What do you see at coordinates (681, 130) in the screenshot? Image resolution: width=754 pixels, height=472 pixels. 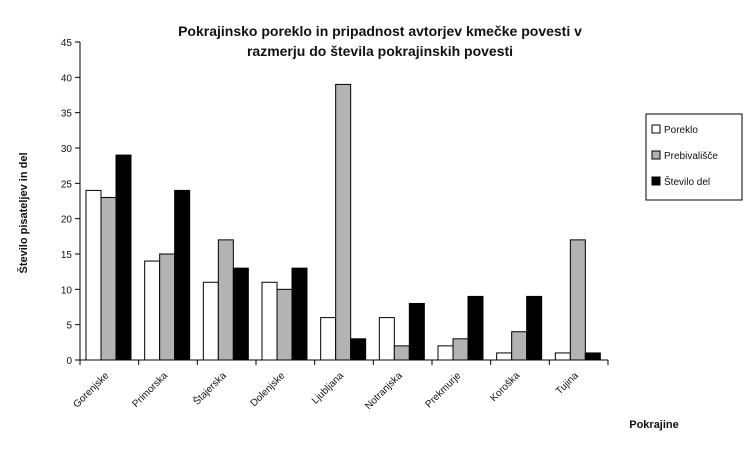 I see `legend-label-1: Poreklo` at bounding box center [681, 130].